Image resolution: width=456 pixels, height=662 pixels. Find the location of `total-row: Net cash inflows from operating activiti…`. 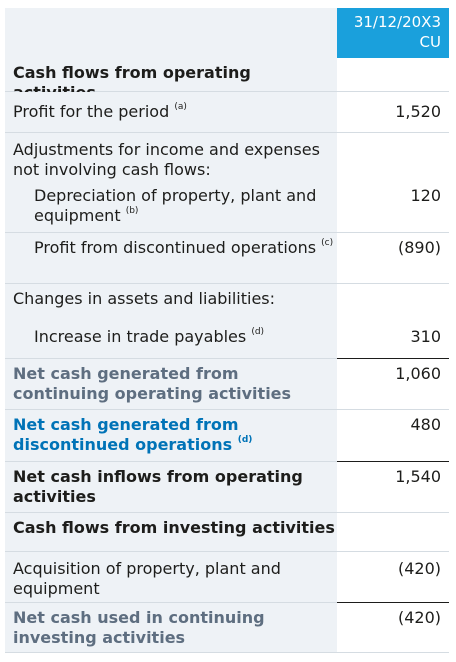

total-row: Net cash inflows from operating activiti… is located at coordinates (227, 487).